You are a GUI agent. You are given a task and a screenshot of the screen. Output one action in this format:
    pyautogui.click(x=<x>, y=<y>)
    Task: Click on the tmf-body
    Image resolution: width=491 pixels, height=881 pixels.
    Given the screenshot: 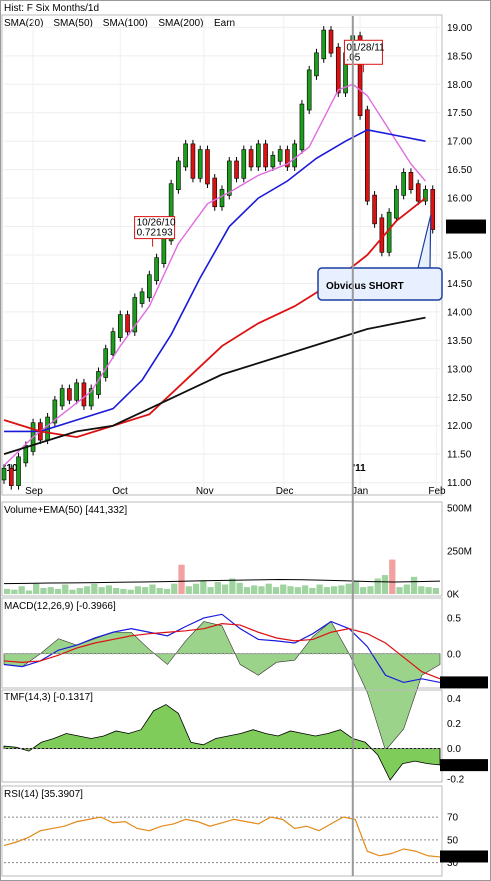 What is the action you would take?
    pyautogui.click(x=222, y=742)
    